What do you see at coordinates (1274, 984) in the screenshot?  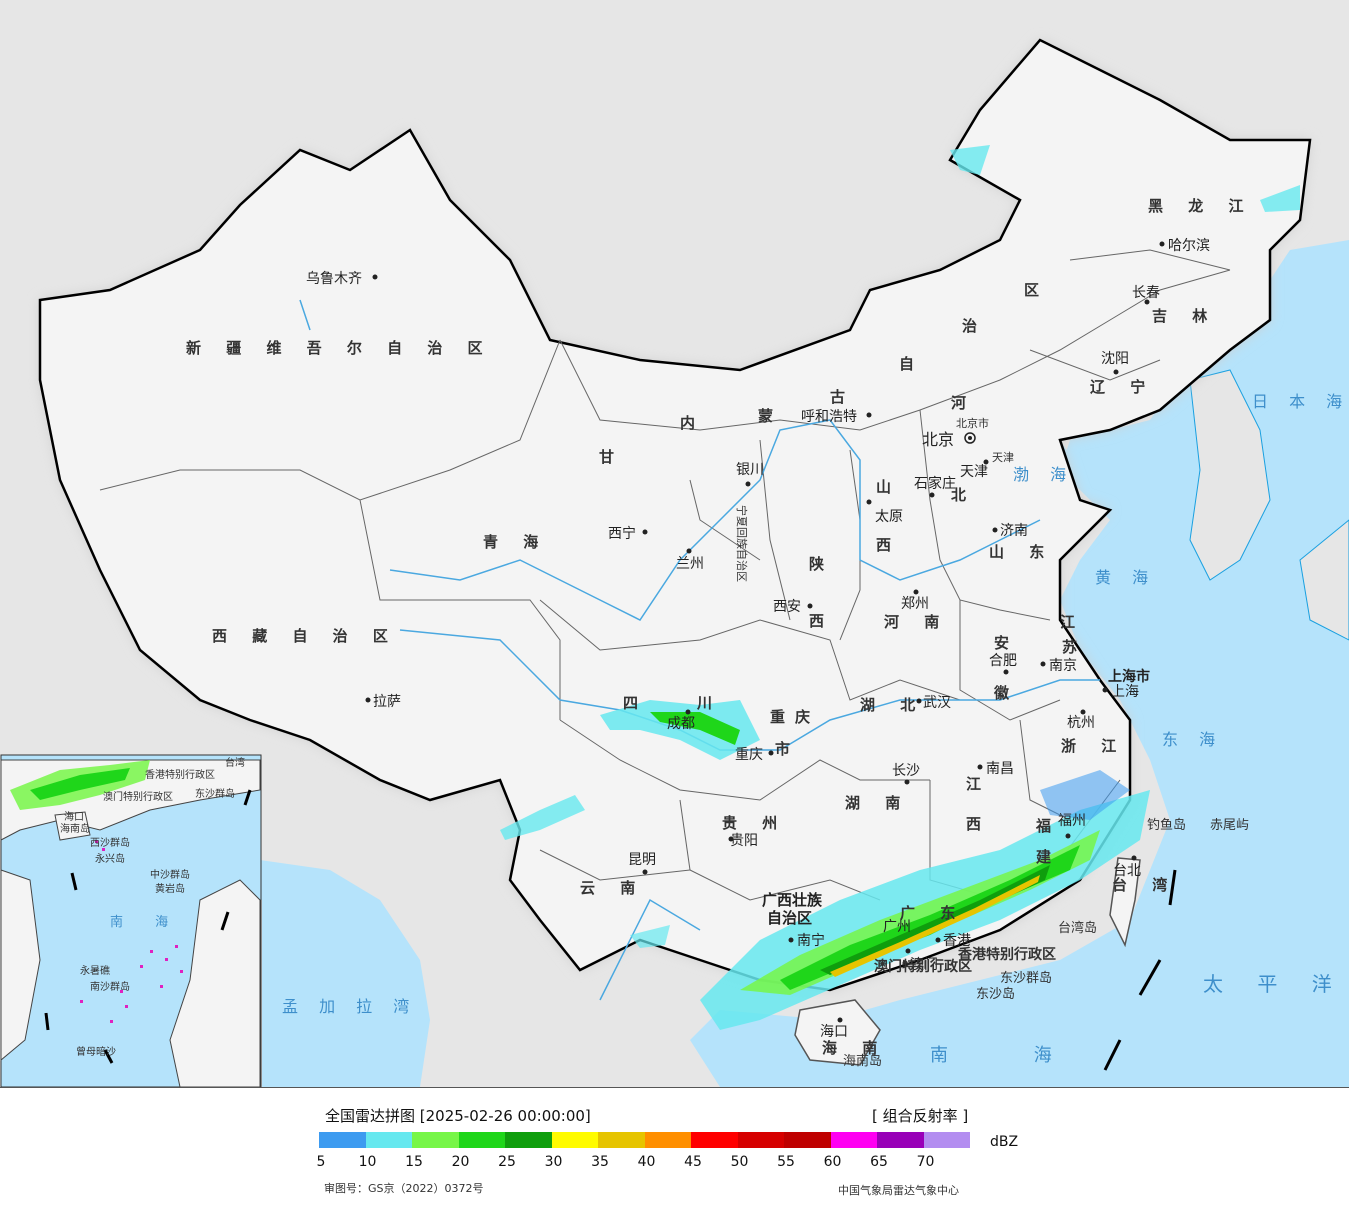 I see `sea-label-pacific: 太 平 洋` at bounding box center [1274, 984].